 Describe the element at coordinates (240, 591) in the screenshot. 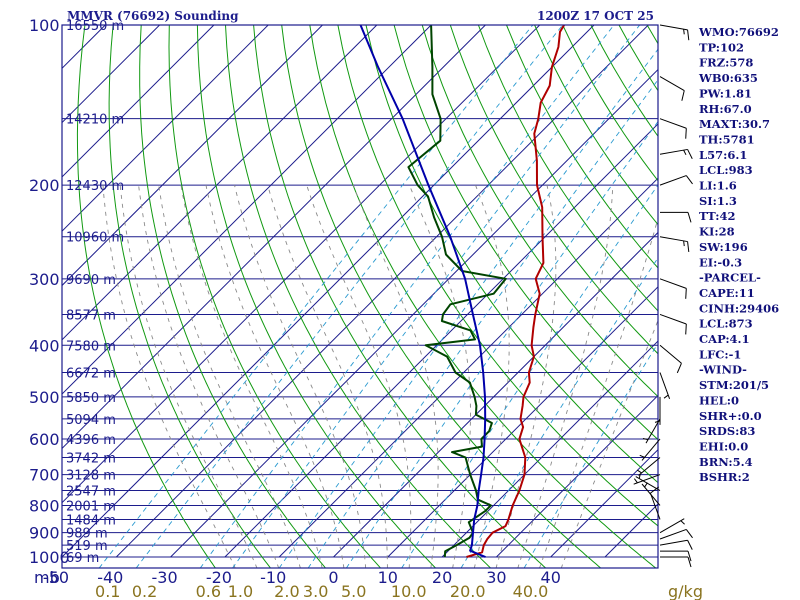

I see `mixing-ratio-label: 1.0` at that location.